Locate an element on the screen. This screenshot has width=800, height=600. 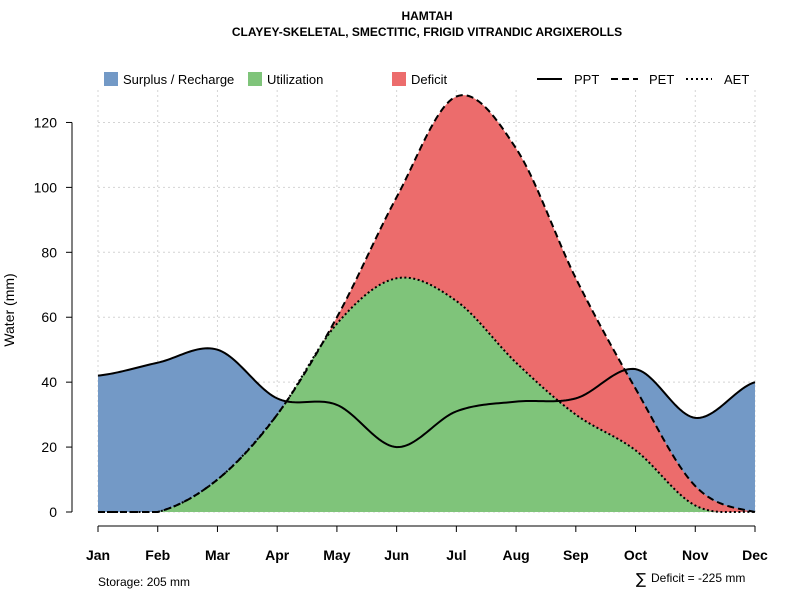
y-tick-label-5: 100 is located at coordinates (46, 187).